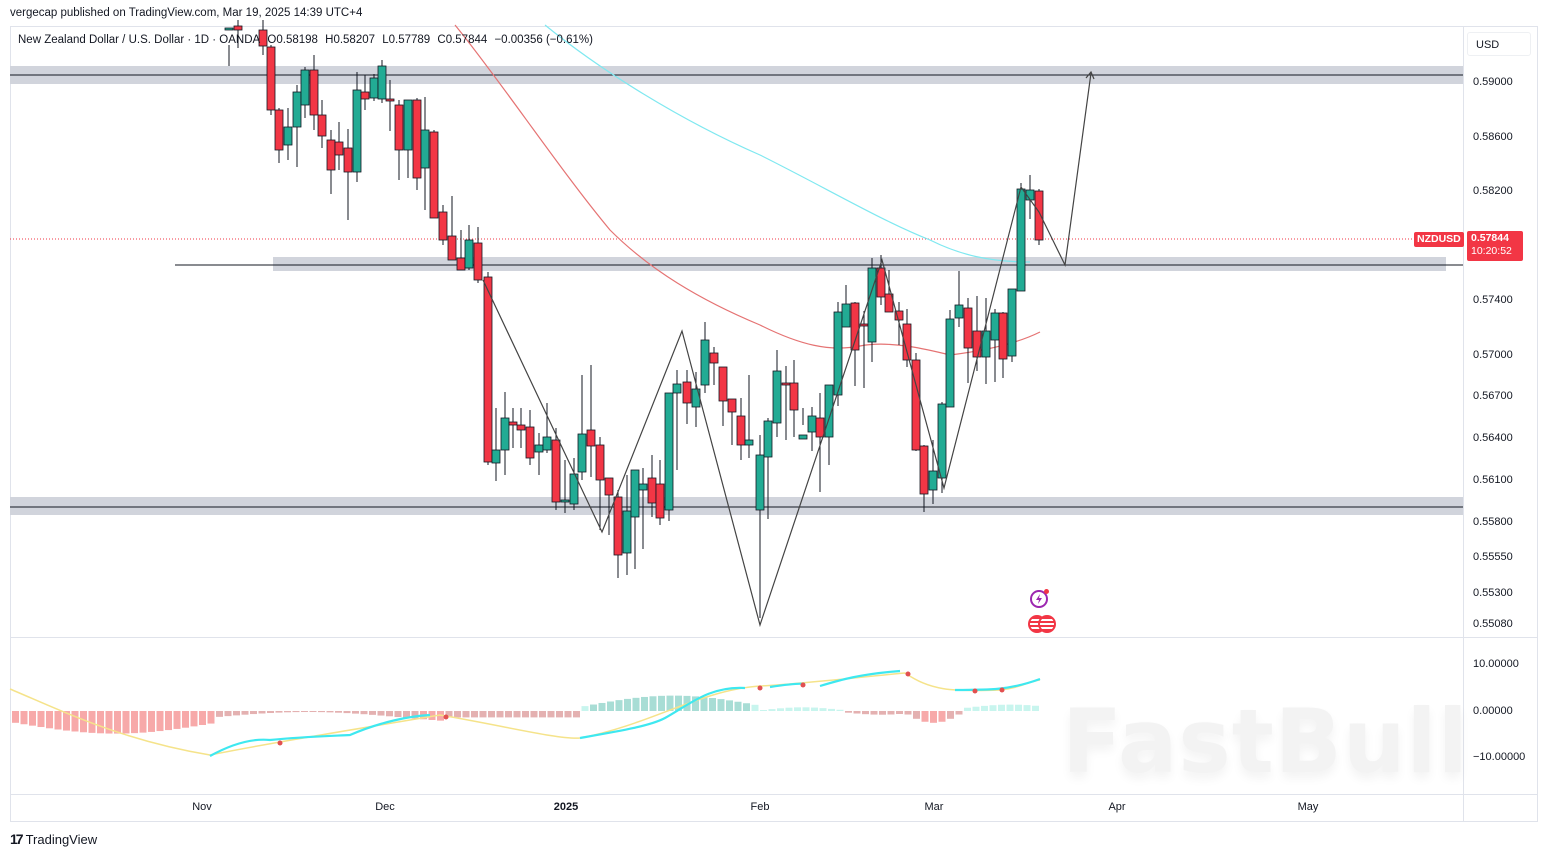 The image size is (1548, 857). Describe the element at coordinates (787, 143) in the screenshot. I see `ma-cyan-line` at that location.